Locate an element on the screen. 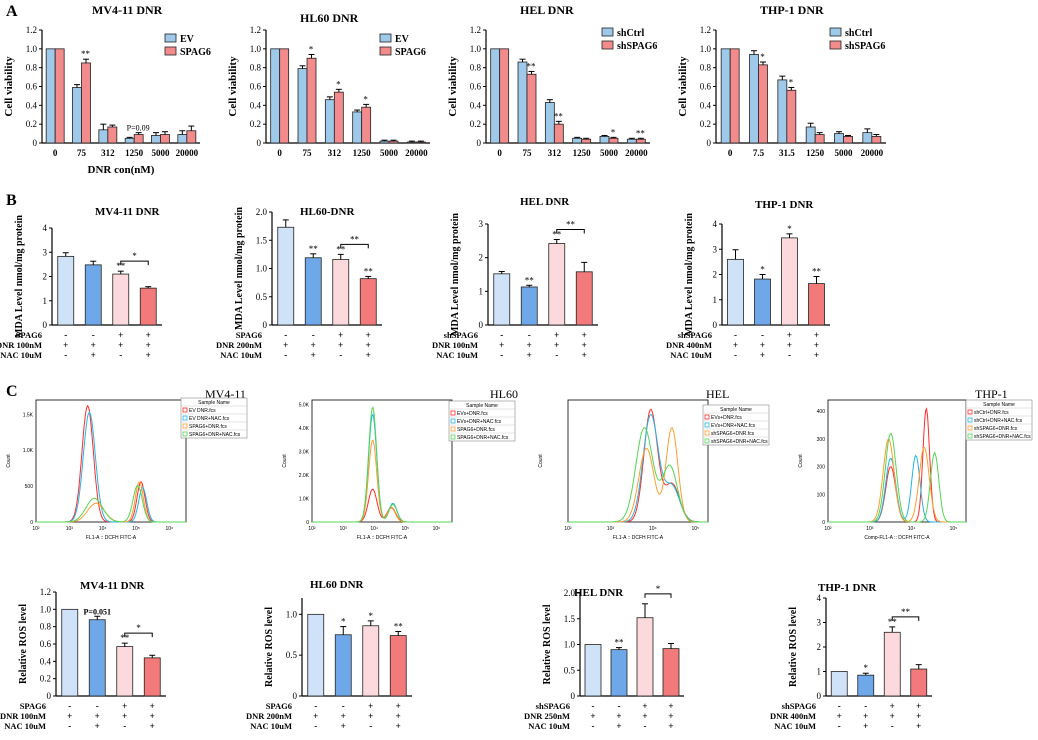 This screenshot has height=740, width=1038. b1-ytick-label: 3 is located at coordinates (45, 252).